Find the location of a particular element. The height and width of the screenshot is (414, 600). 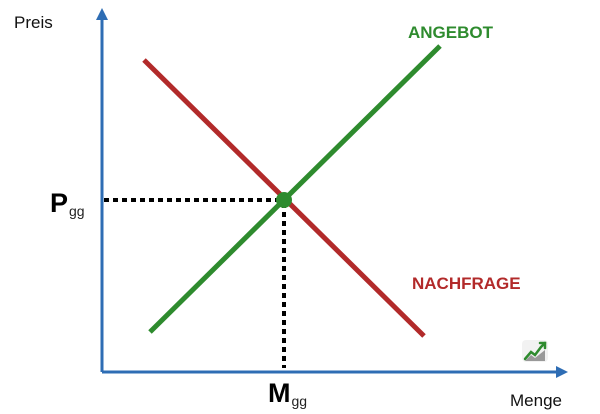

supply-label: ANGEBOT is located at coordinates (451, 32).